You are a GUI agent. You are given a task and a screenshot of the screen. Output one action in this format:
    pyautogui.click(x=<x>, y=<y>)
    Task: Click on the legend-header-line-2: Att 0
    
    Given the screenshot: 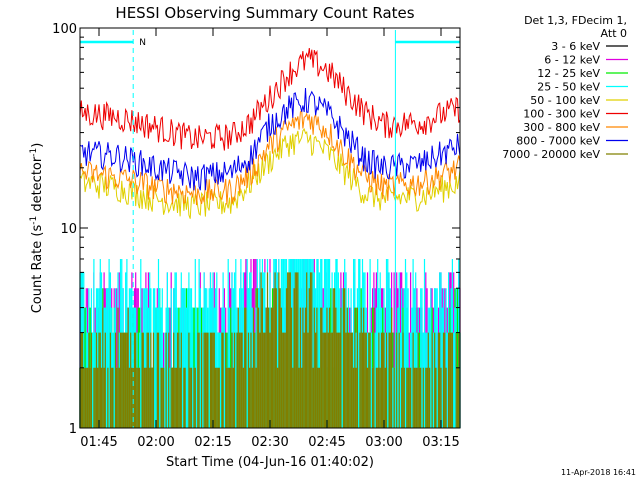 What is the action you would take?
    pyautogui.click(x=614, y=33)
    